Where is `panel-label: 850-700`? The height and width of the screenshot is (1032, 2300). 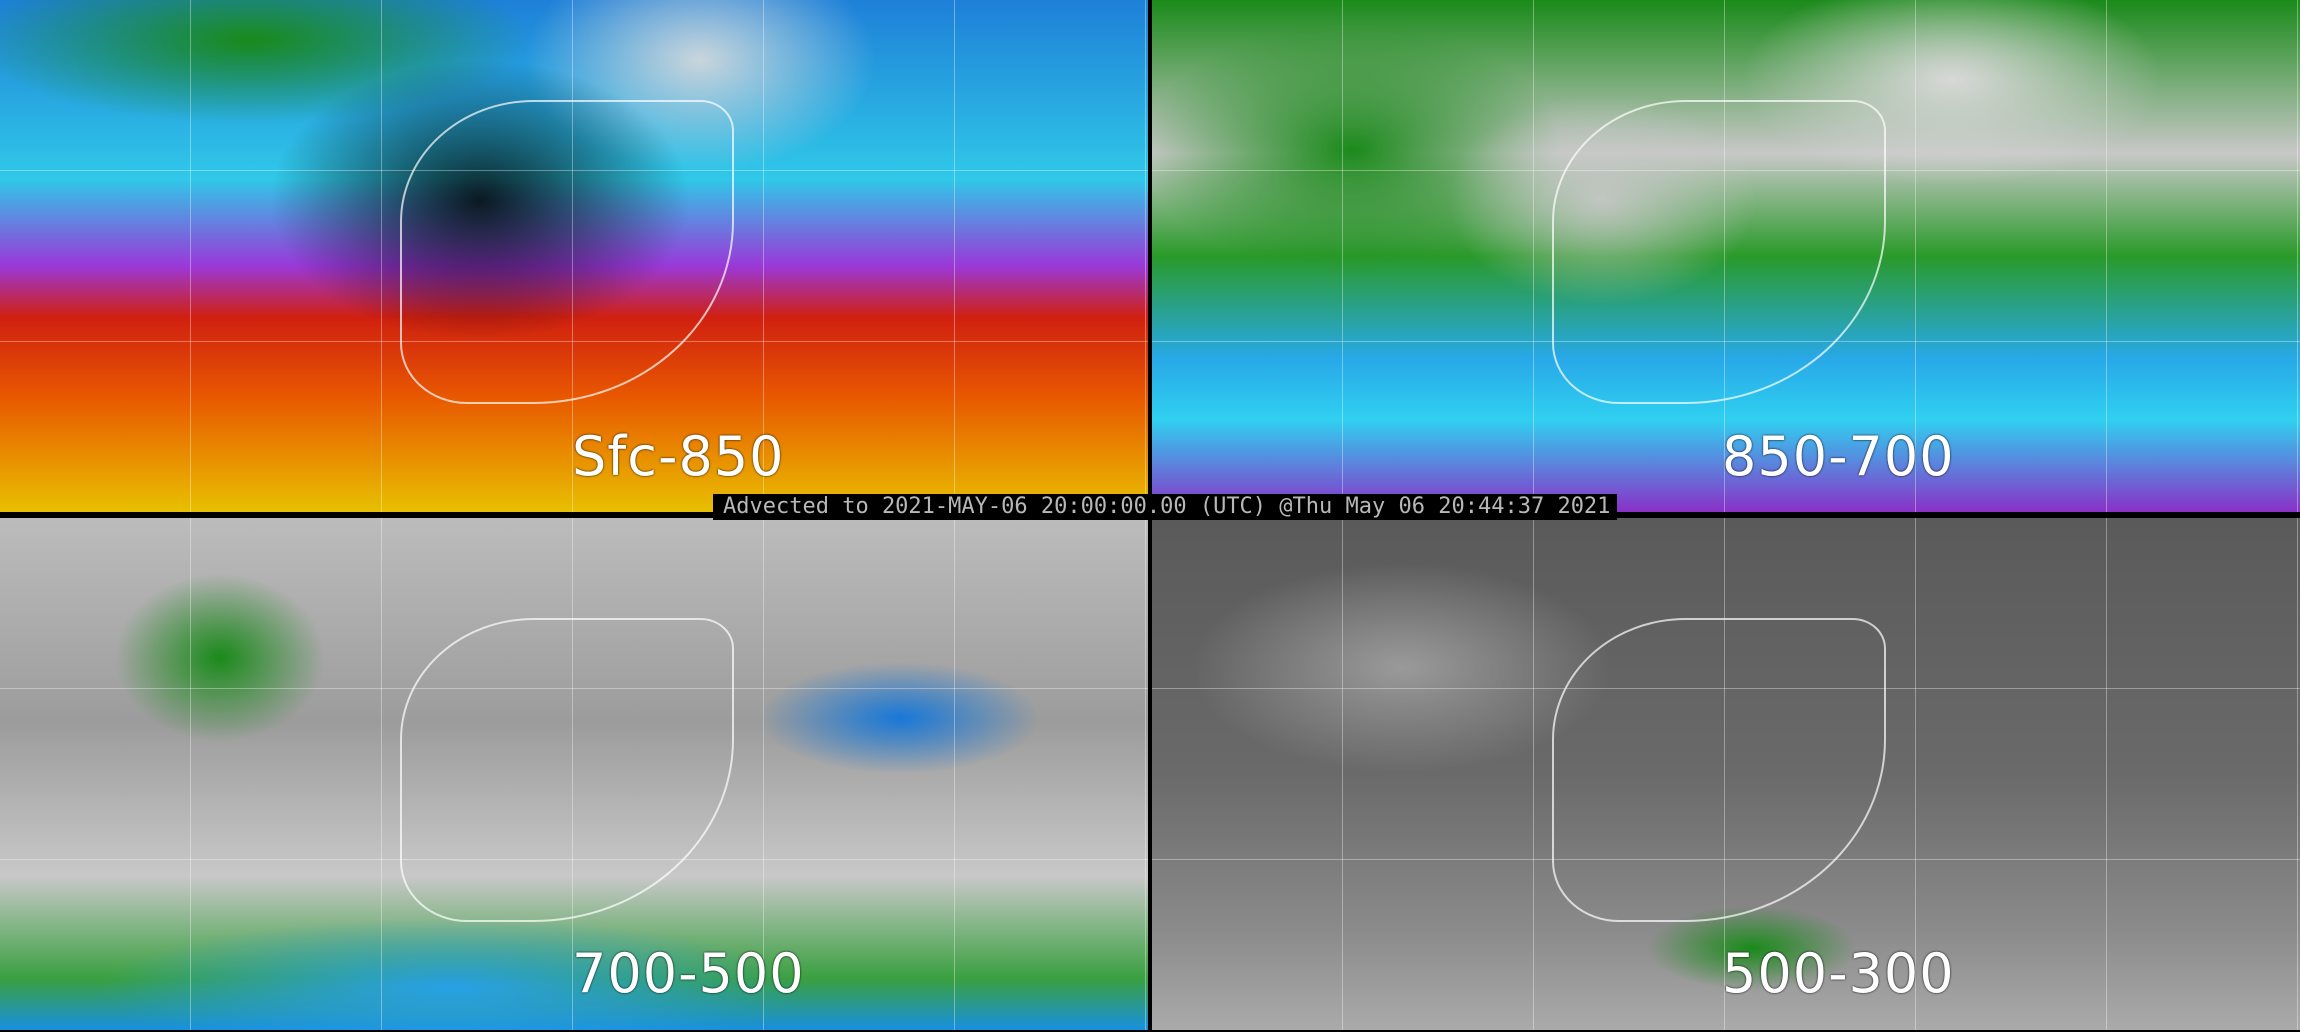 panel-label: 850-700 is located at coordinates (1838, 456).